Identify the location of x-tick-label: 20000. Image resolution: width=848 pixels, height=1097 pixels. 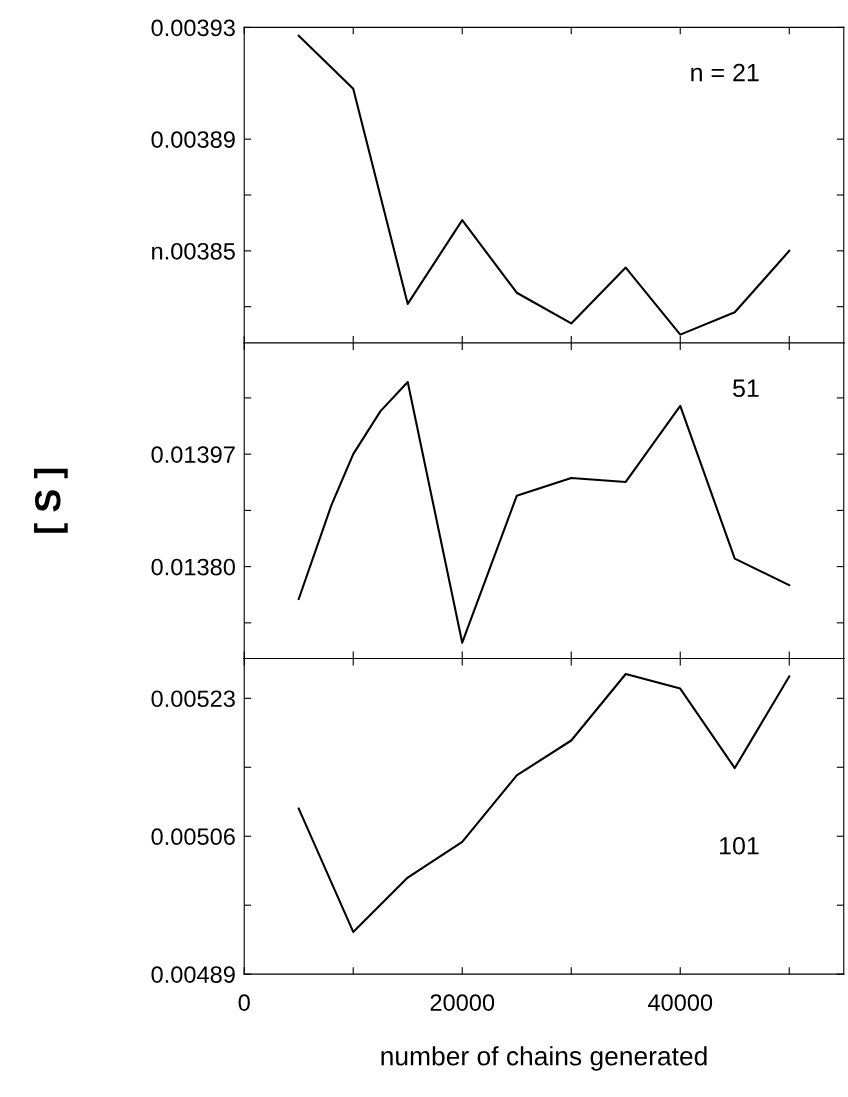
(462, 1002).